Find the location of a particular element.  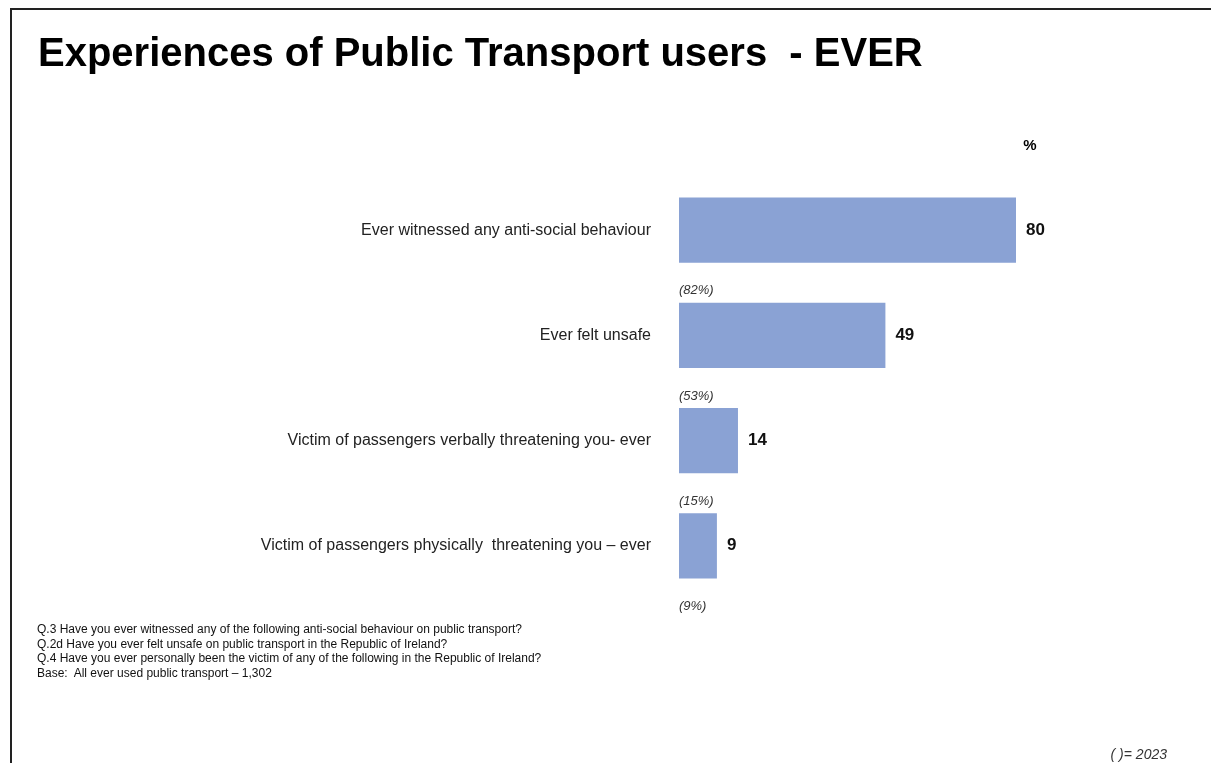

y-tick-label: Victim of passengers verbally threatening you- ever is located at coordinates (469, 440).